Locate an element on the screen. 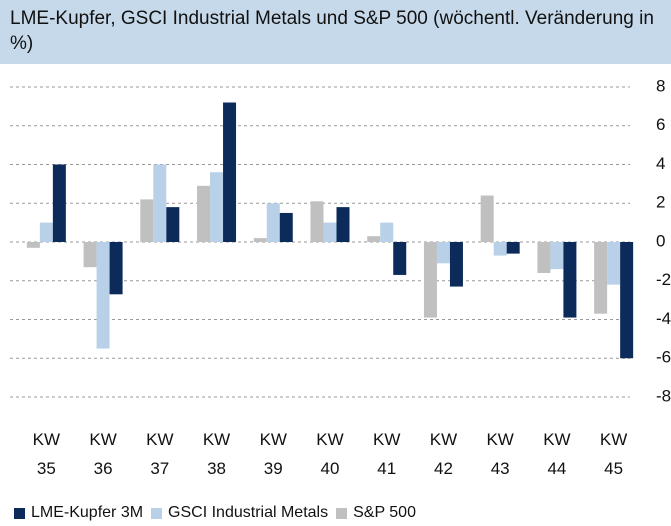 This screenshot has height=526, width=671. x-tick-label: KW 41 is located at coordinates (387, 454).